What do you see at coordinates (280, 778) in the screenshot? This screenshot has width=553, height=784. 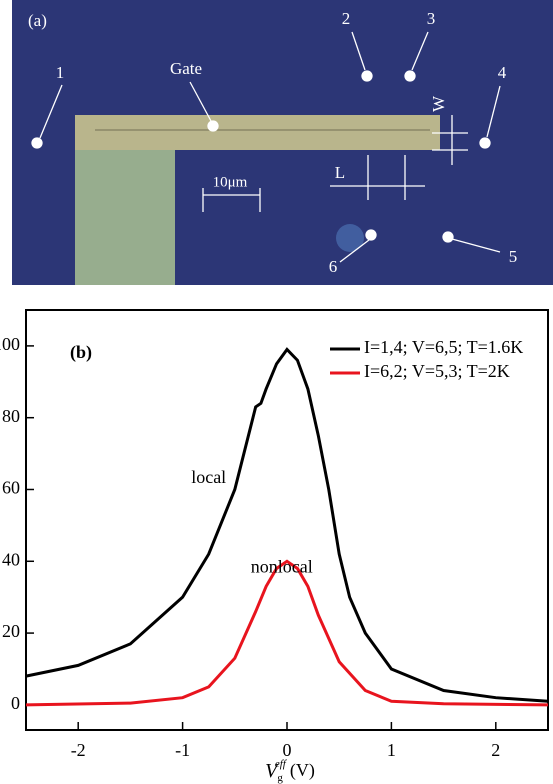 I see `x-axis-label-part: g` at bounding box center [280, 778].